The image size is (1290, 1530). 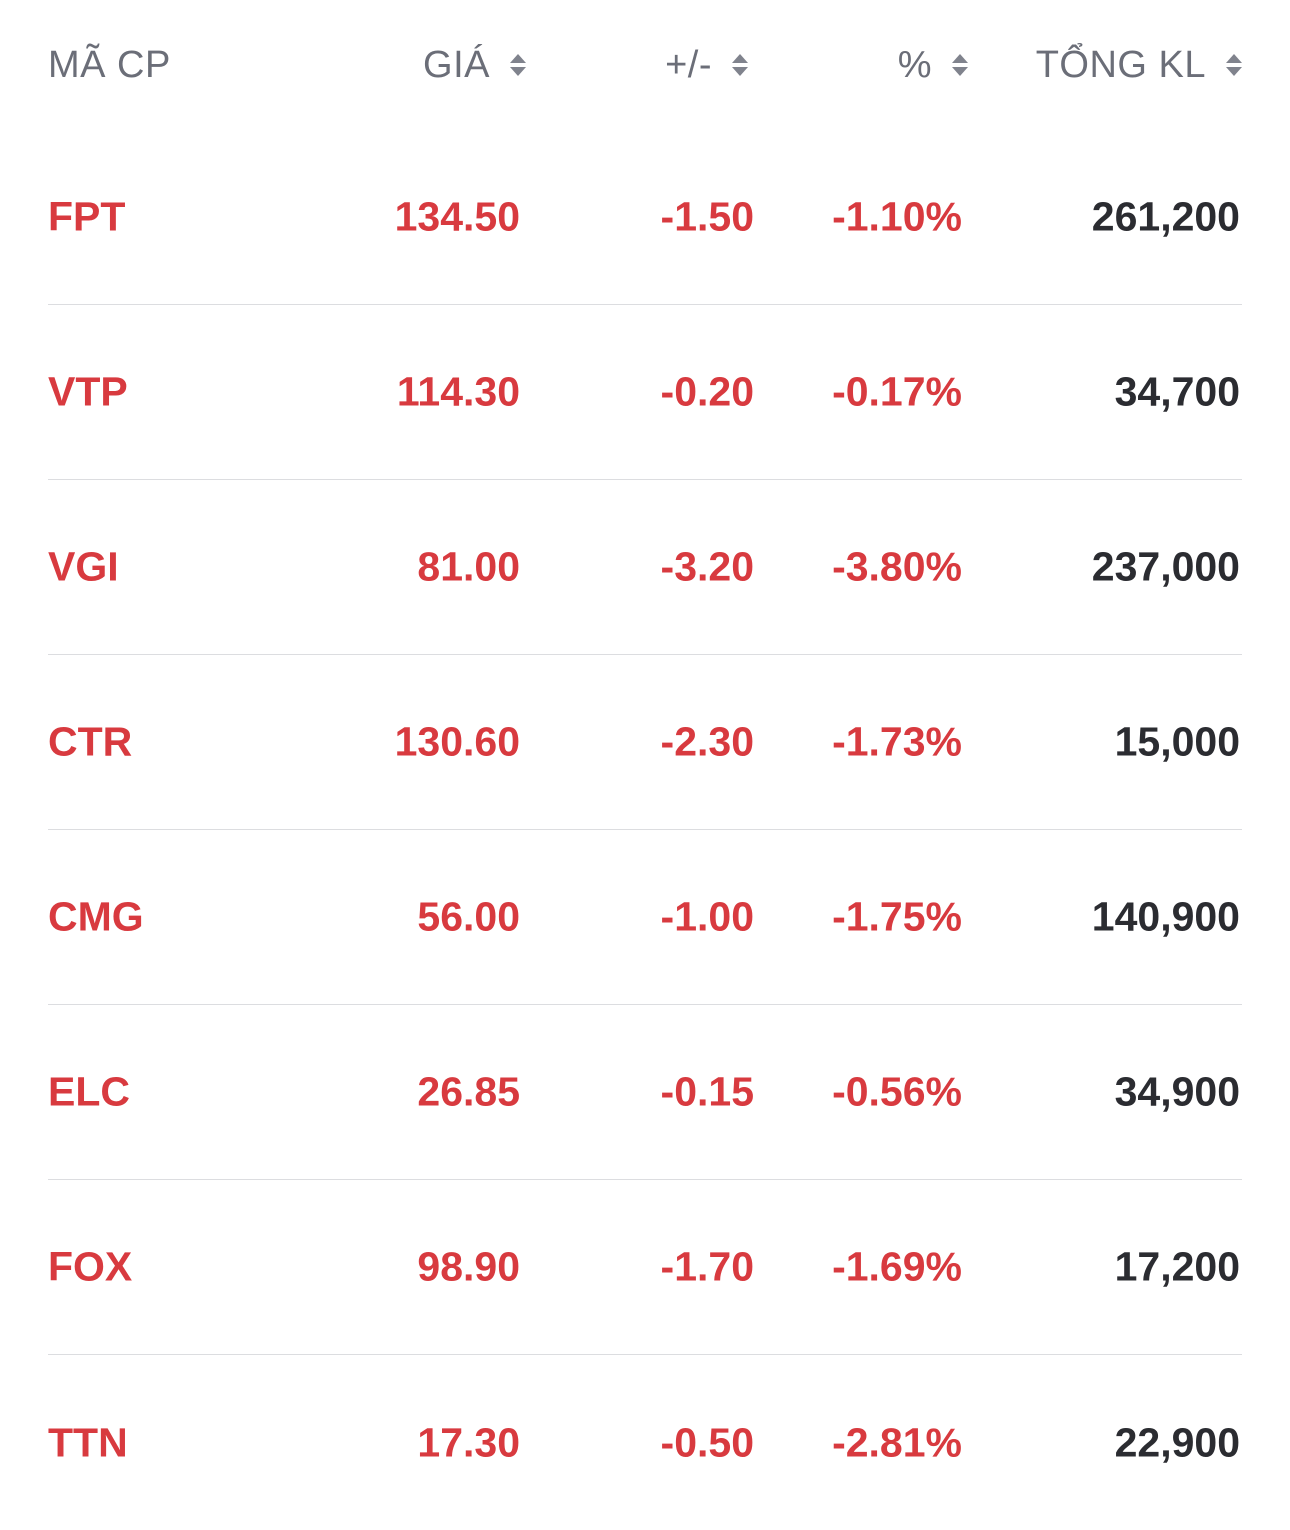 I want to click on table-row: CMG 56.00 -1.00 -1.75% 140,900, so click(x=645, y=917).